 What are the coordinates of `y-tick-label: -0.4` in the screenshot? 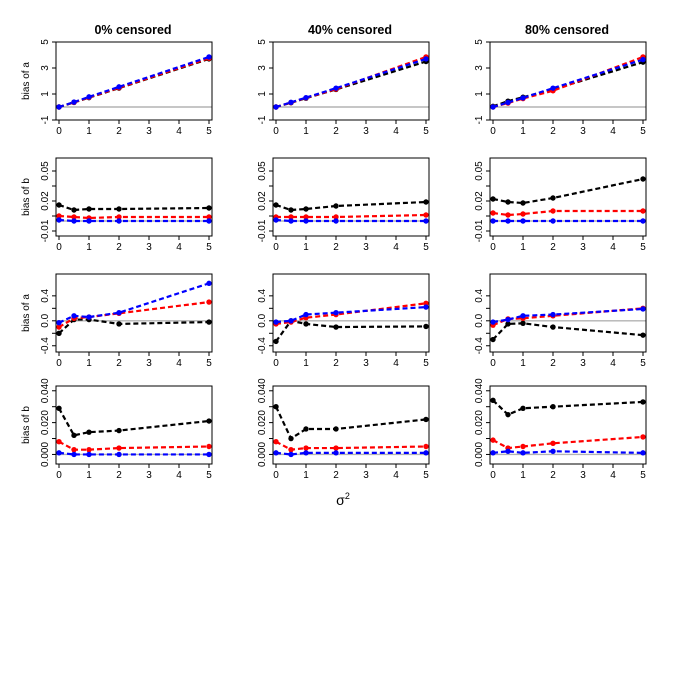 It's located at (262, 346).